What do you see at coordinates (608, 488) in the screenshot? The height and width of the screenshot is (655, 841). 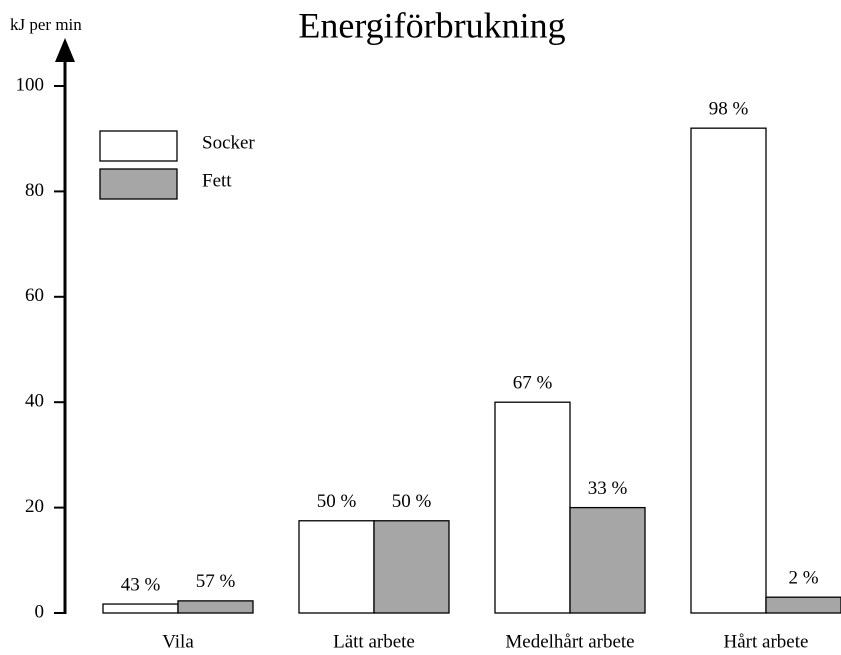 I see `share-label: 33 %` at bounding box center [608, 488].